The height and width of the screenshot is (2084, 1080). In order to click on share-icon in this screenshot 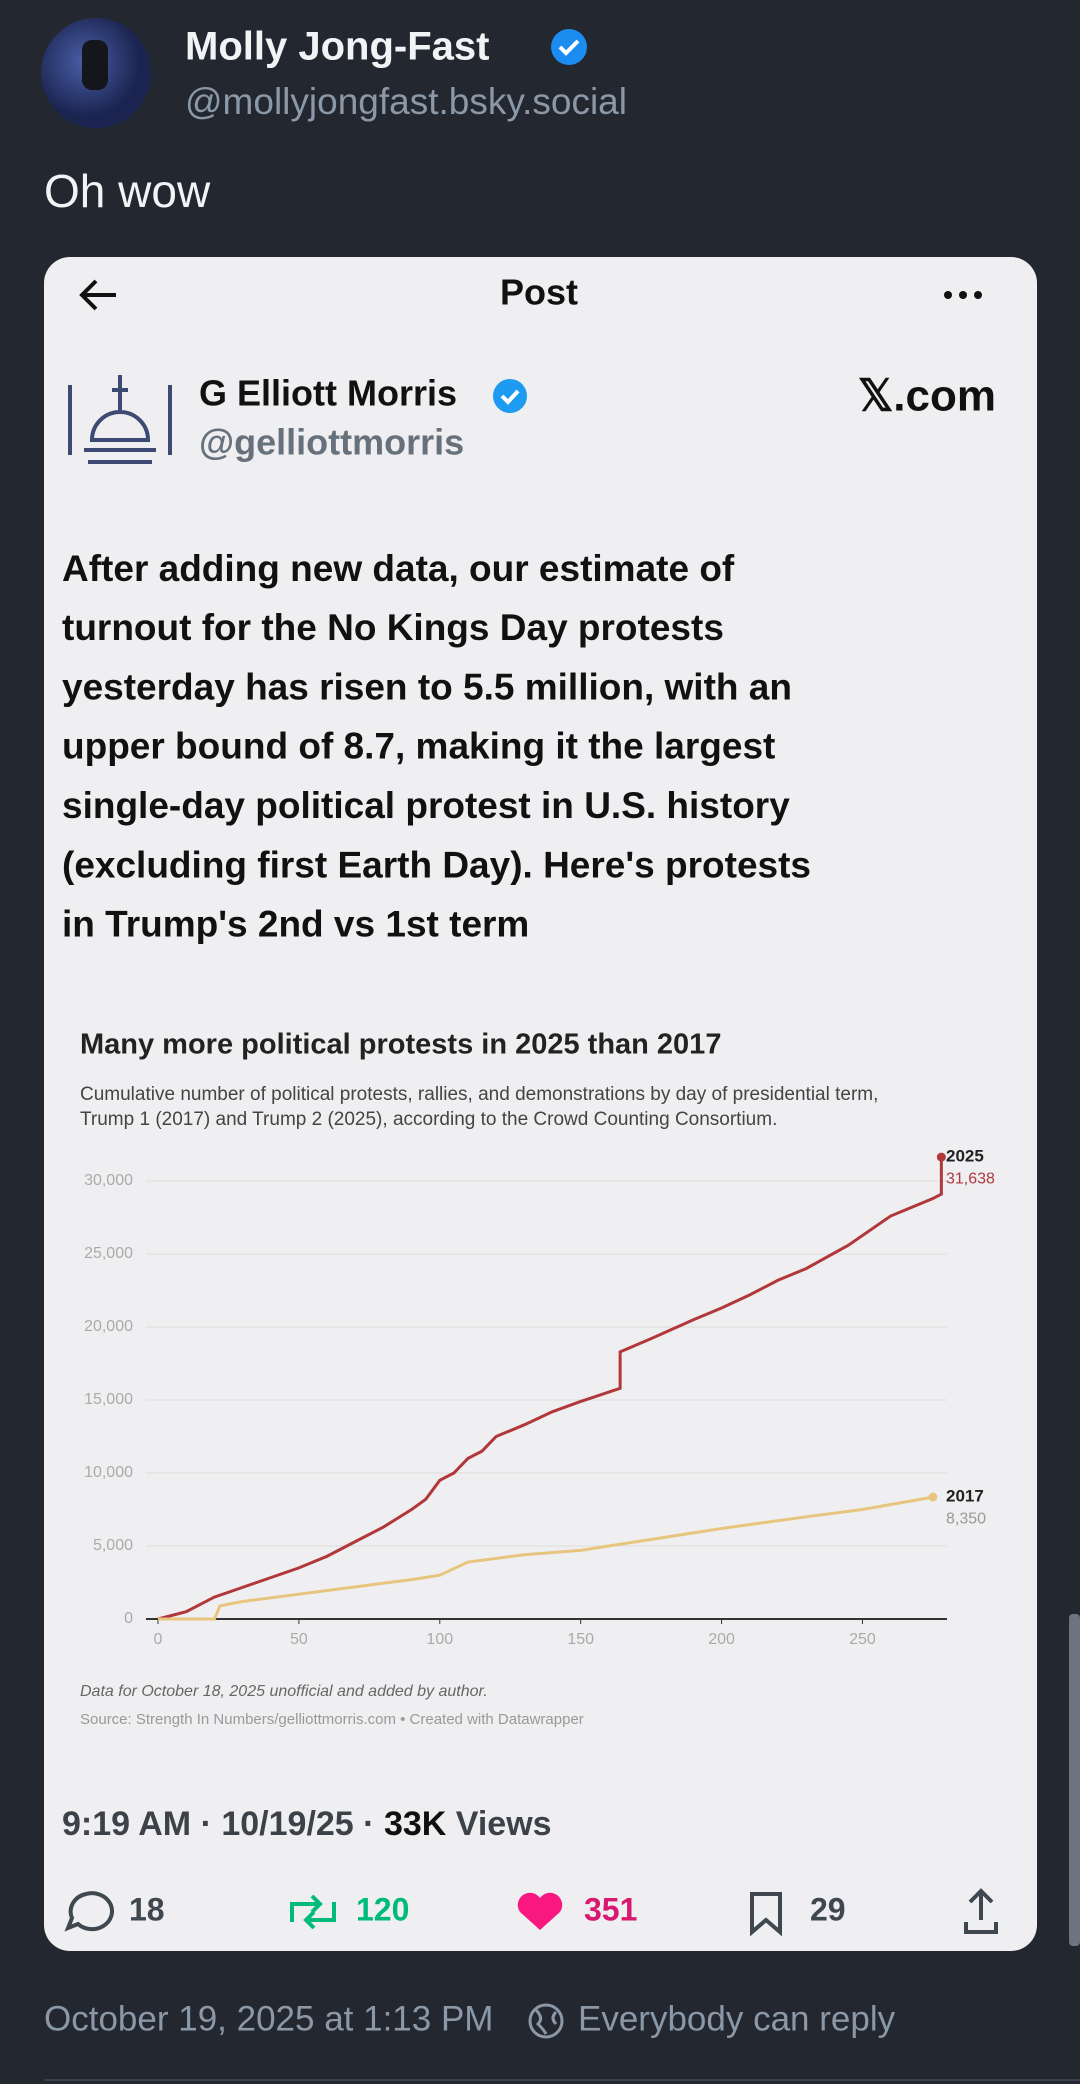, I will do `click(981, 1911)`.